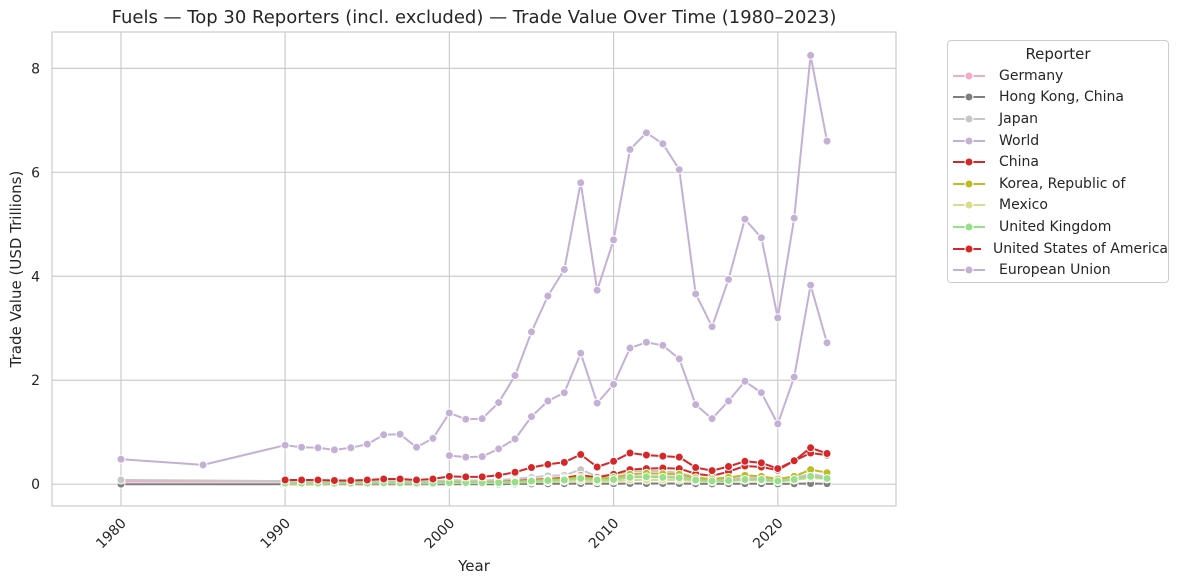  I want to click on legend-label: World, so click(1019, 140).